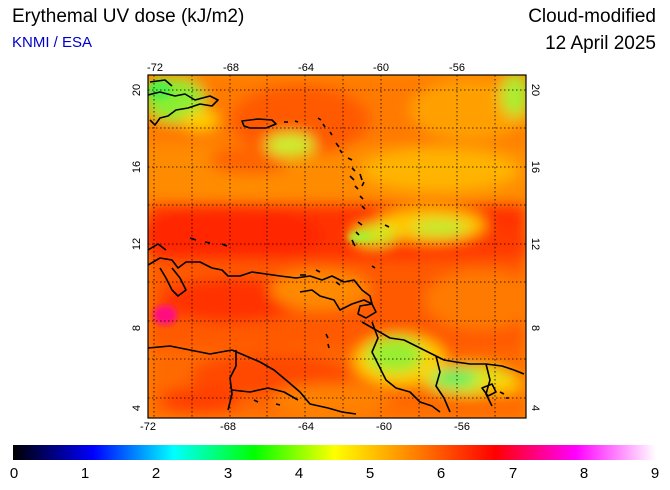 The image size is (670, 490). I want to click on lat-tick-right: 20, so click(535, 90).